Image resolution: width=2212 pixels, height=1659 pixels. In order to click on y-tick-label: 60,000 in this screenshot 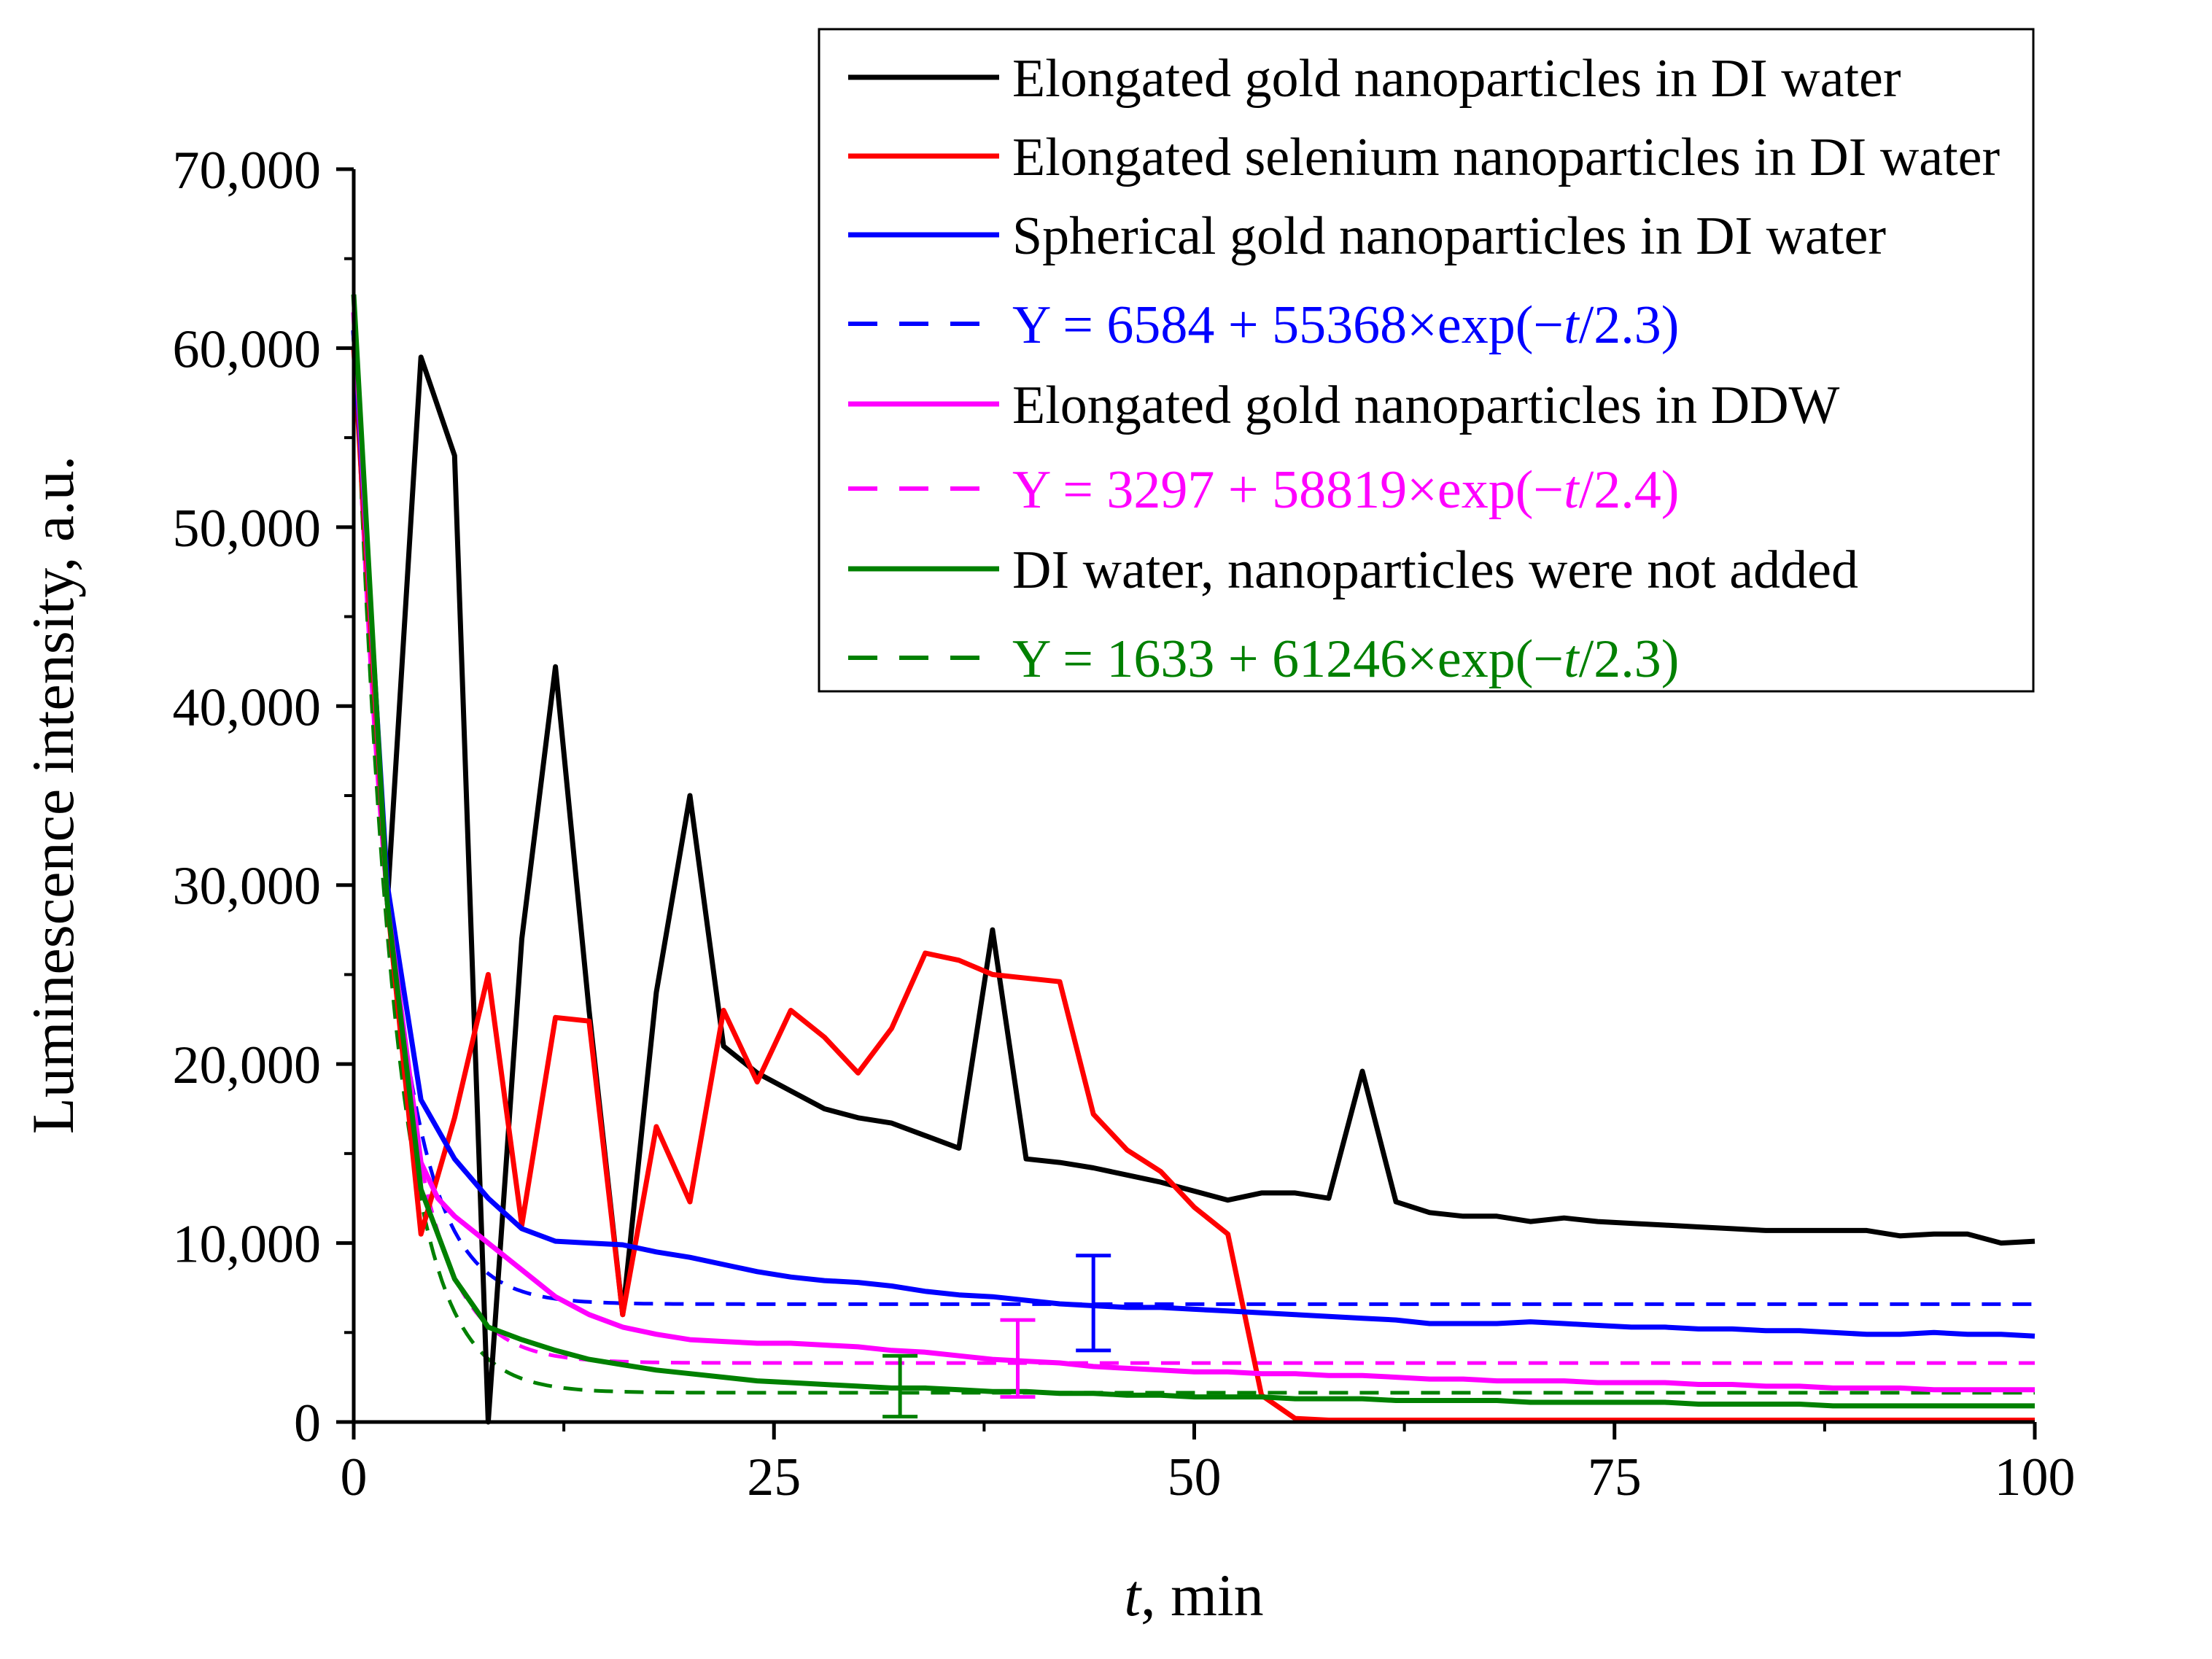, I will do `click(248, 349)`.